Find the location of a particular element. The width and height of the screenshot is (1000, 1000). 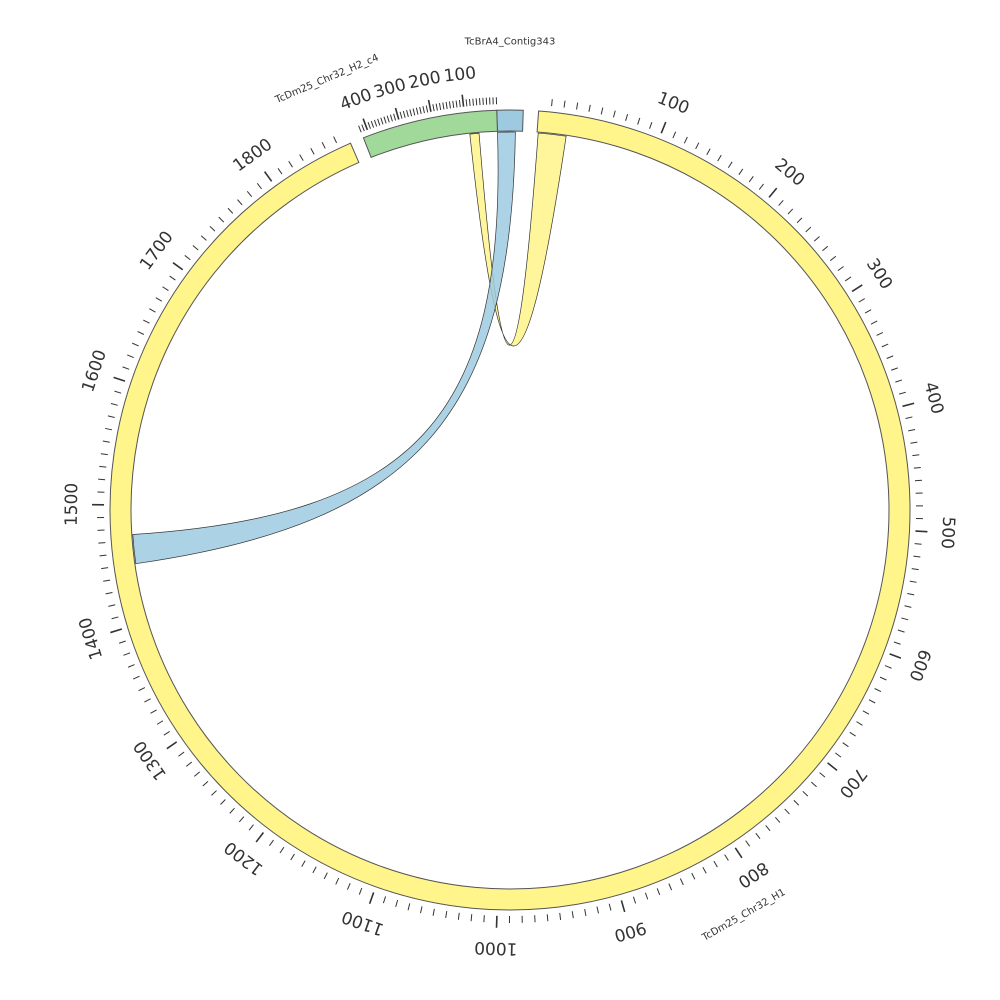

tick-label: 1800 is located at coordinates (252, 156).